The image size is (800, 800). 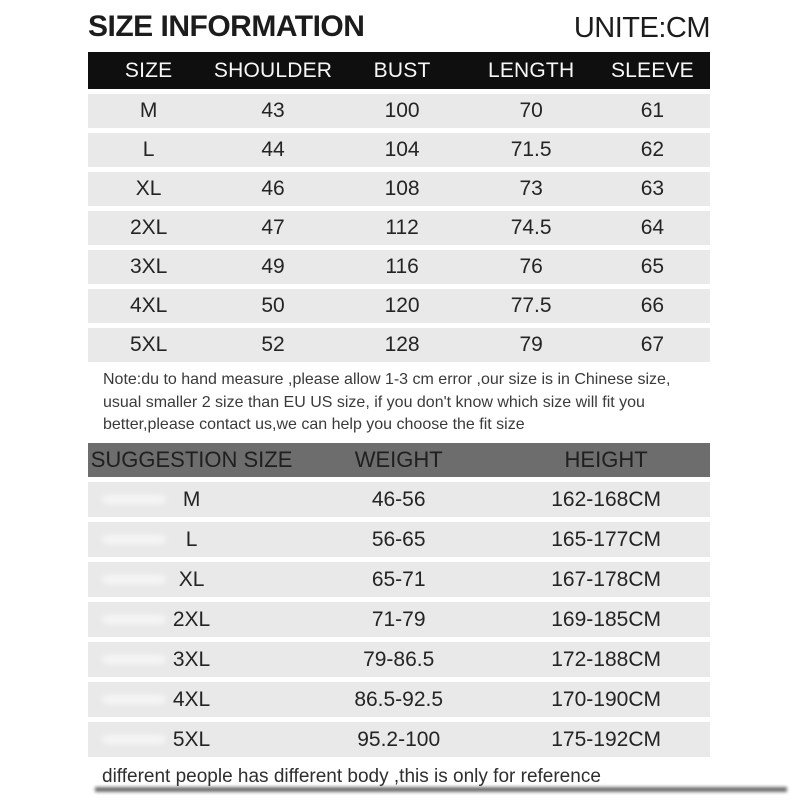 I want to click on weight-cell: 71-79, so click(x=398, y=619).